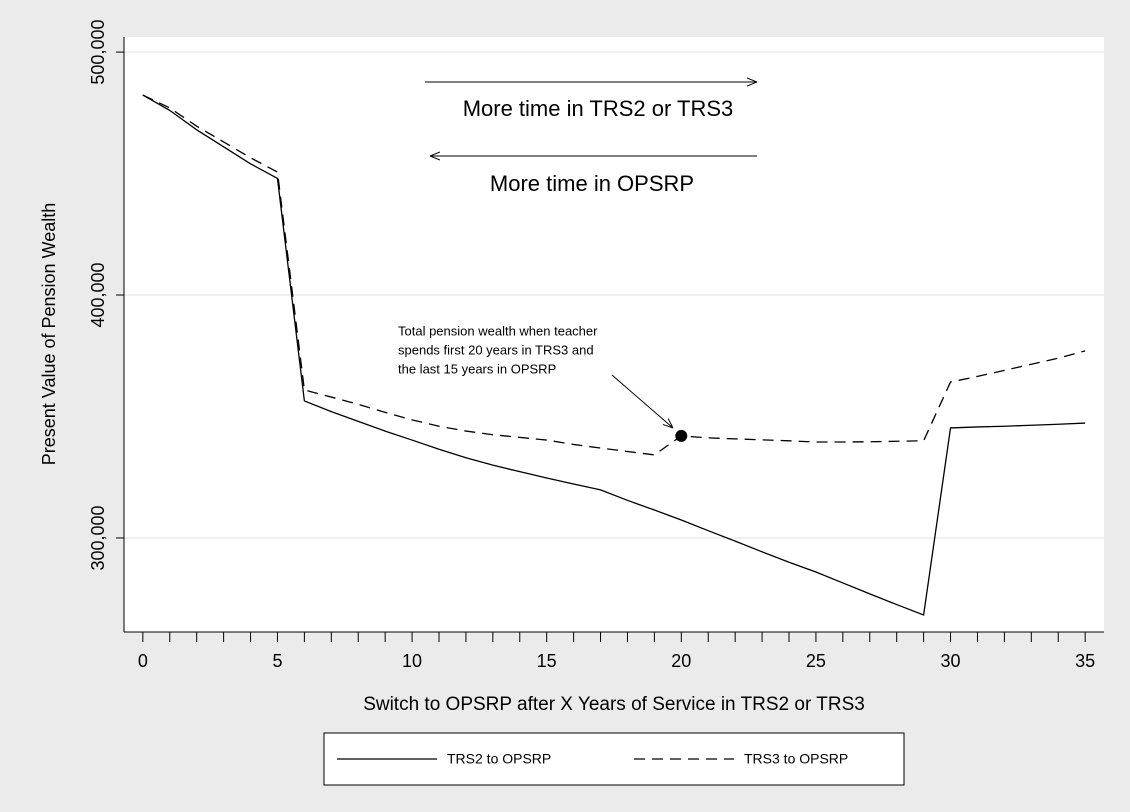 This screenshot has width=1130, height=812. Describe the element at coordinates (98, 294) in the screenshot. I see `y-tick-label: 400,000` at that location.